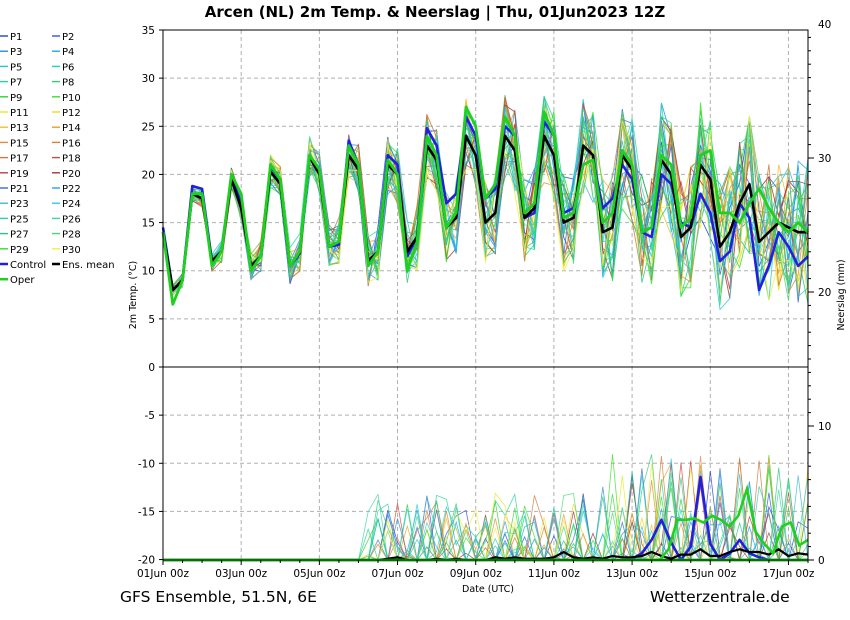  What do you see at coordinates (71, 174) in the screenshot?
I see `legend-label-19: P20` at bounding box center [71, 174].